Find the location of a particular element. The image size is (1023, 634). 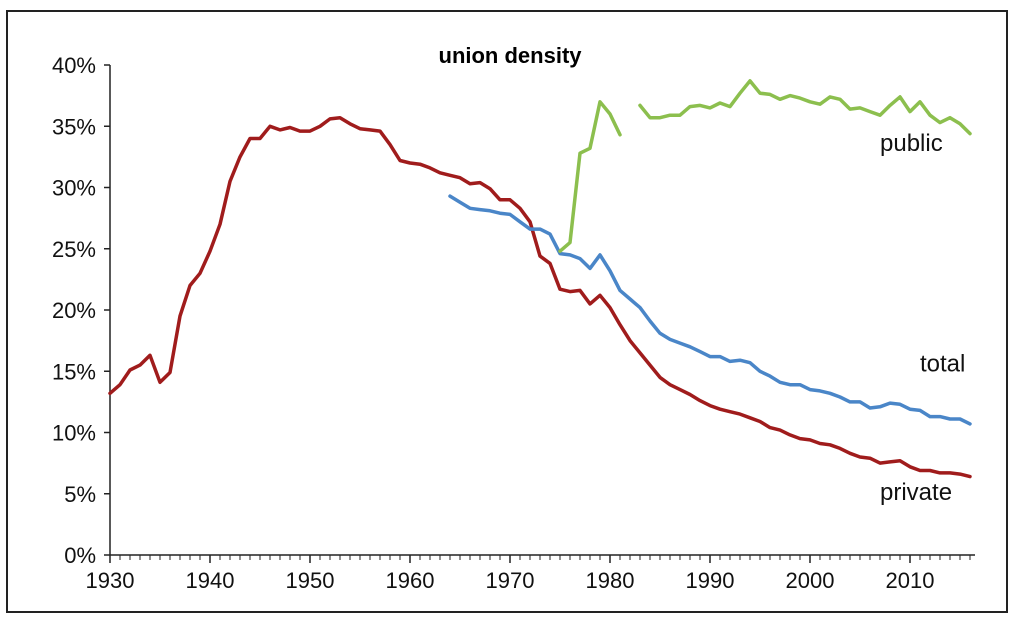

y-tick-label: 0% is located at coordinates (80, 555).